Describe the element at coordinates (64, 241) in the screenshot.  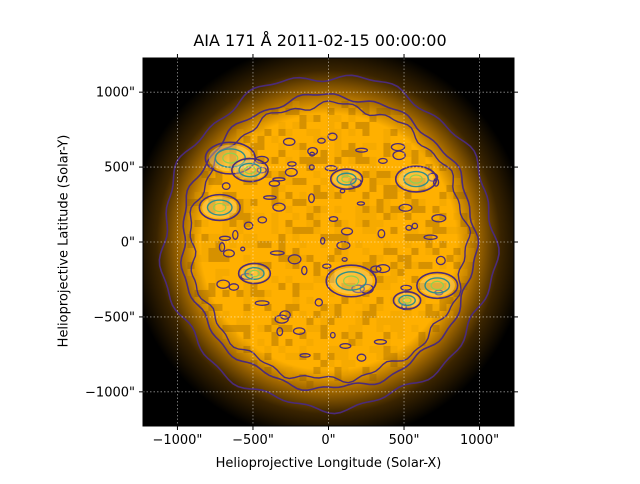
I see `y-axis-label: Helioprojective Latitude (Solar-Y)` at that location.